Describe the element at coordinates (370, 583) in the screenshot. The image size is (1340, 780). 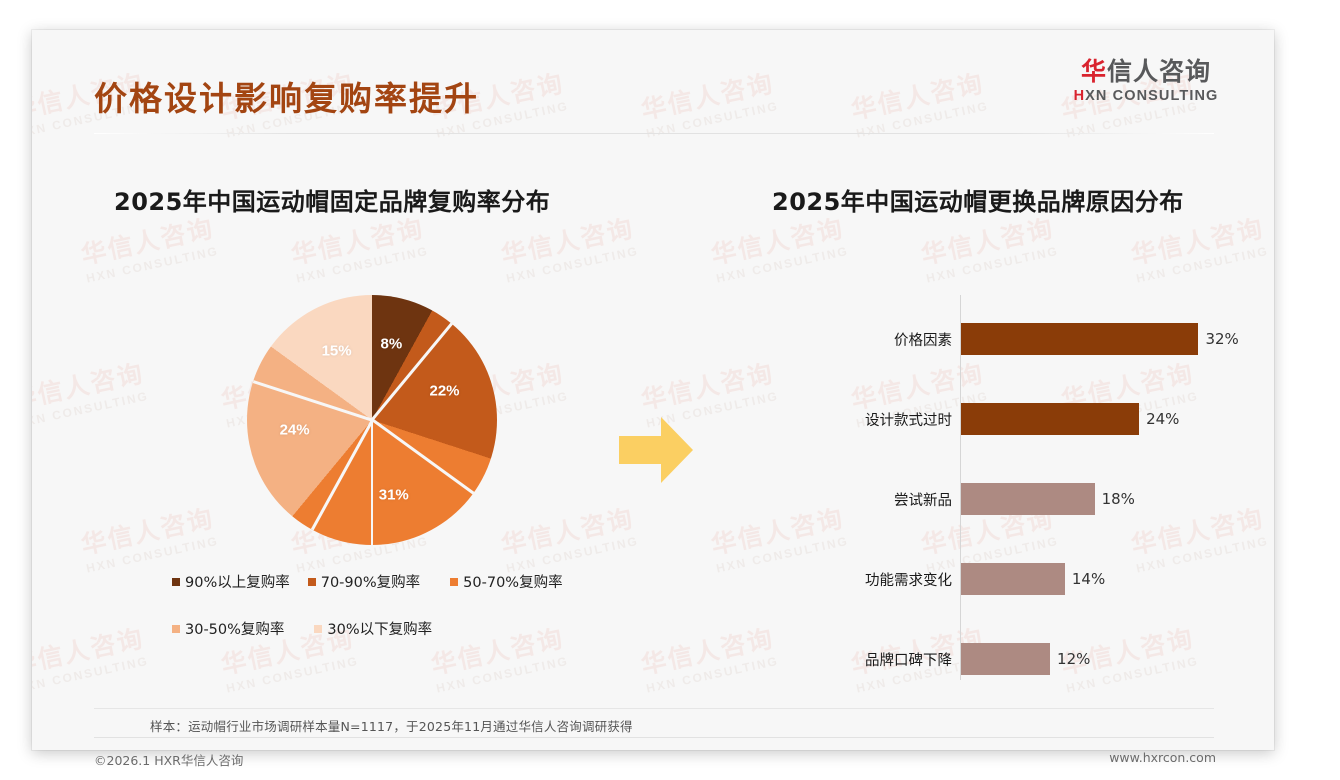
I see `legend-label: 70-90%复购率` at that location.